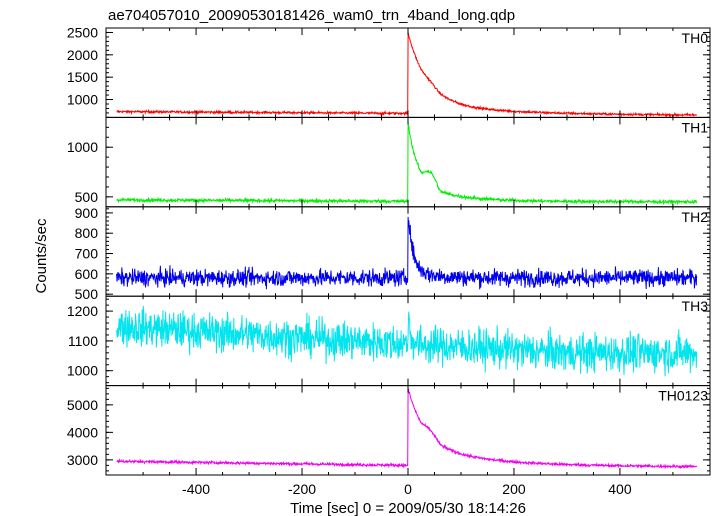  Describe the element at coordinates (82, 77) in the screenshot. I see `y-tick-label: 1500` at that location.